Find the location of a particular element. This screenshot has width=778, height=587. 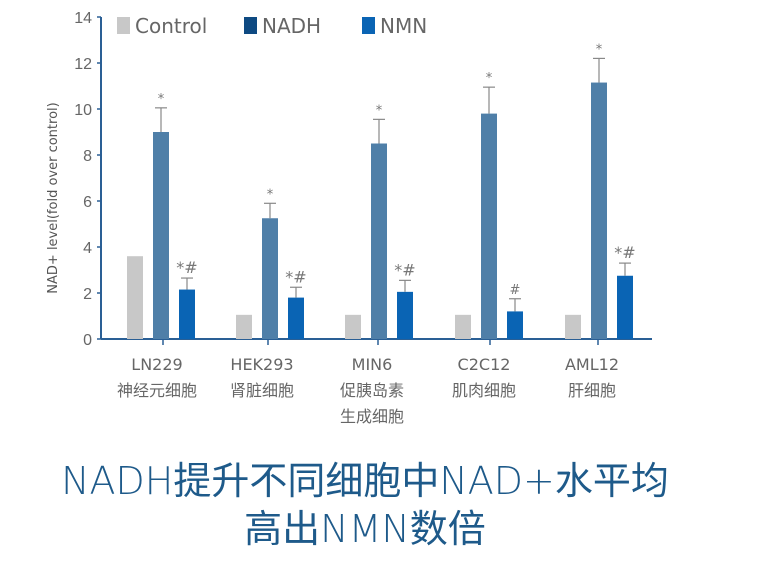

caption-line-1: NADH提升不同细胞中NAD+水平均 is located at coordinates (365, 481).